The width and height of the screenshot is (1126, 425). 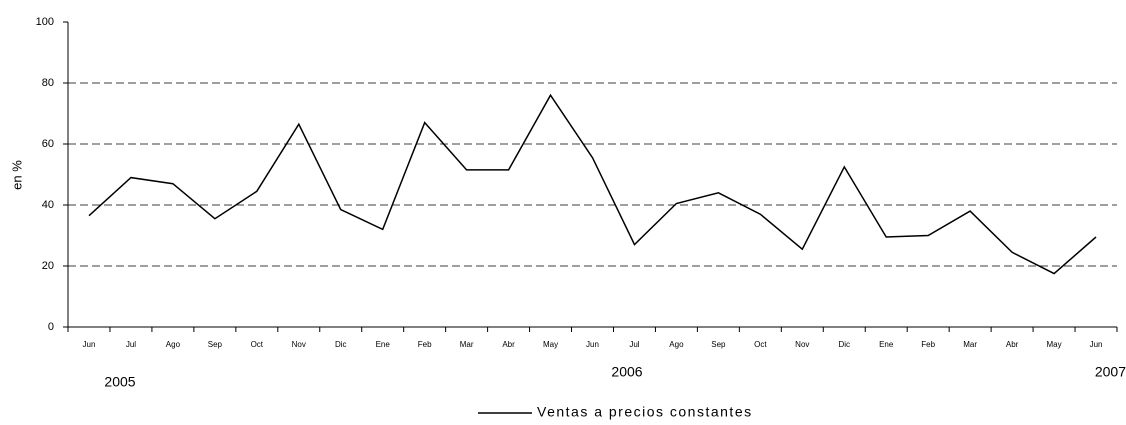 What do you see at coordinates (119, 382) in the screenshot?
I see `year-label: 2005` at bounding box center [119, 382].